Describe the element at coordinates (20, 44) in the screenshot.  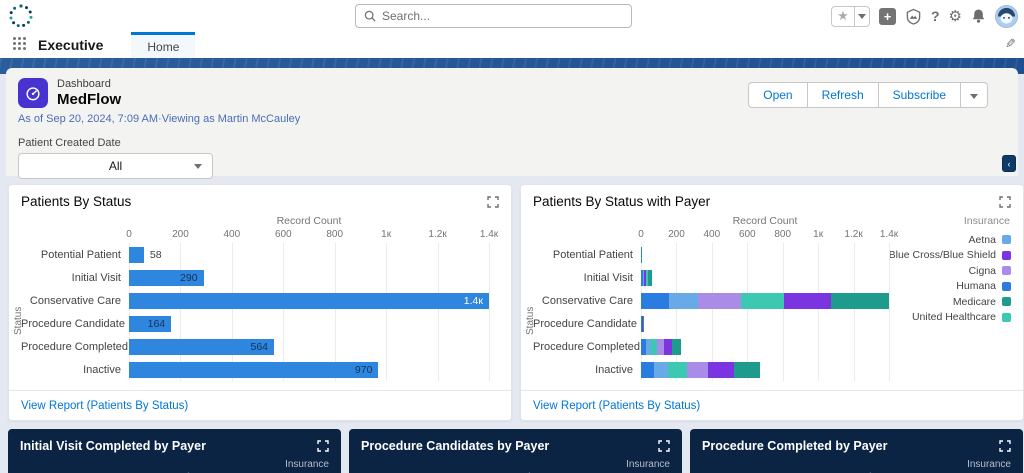
I see `app-launcher-icon` at that location.